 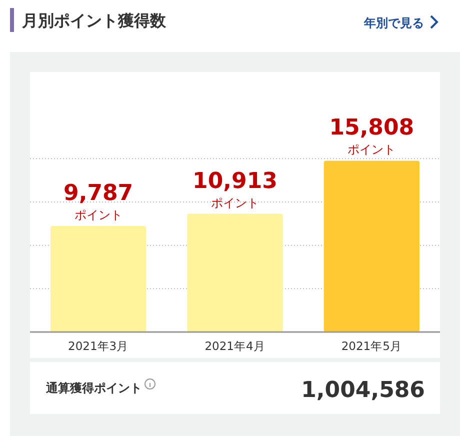 What do you see at coordinates (363, 390) in the screenshot?
I see `text: 1,004,586` at bounding box center [363, 390].